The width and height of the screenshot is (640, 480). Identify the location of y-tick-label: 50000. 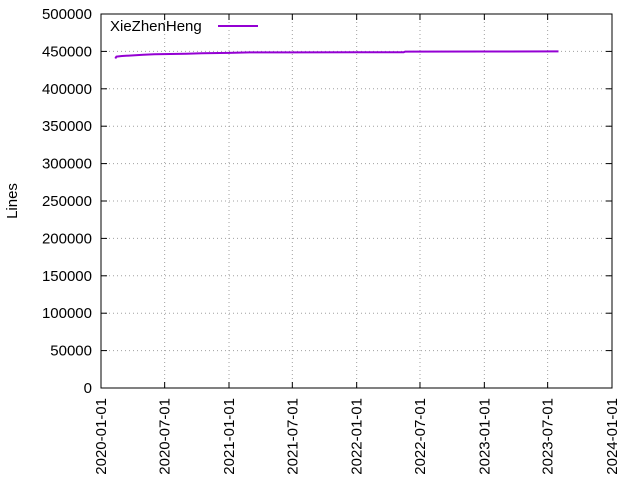
(71, 351).